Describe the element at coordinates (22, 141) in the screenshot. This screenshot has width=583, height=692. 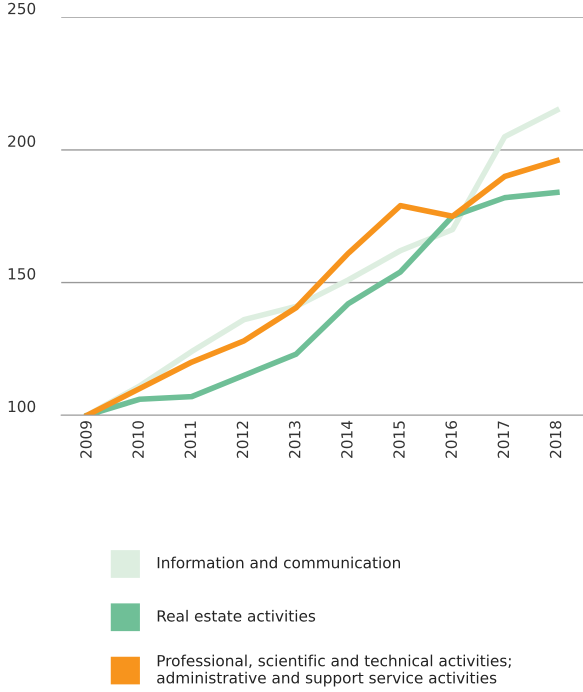
I see `y-tick-label: 200` at that location.